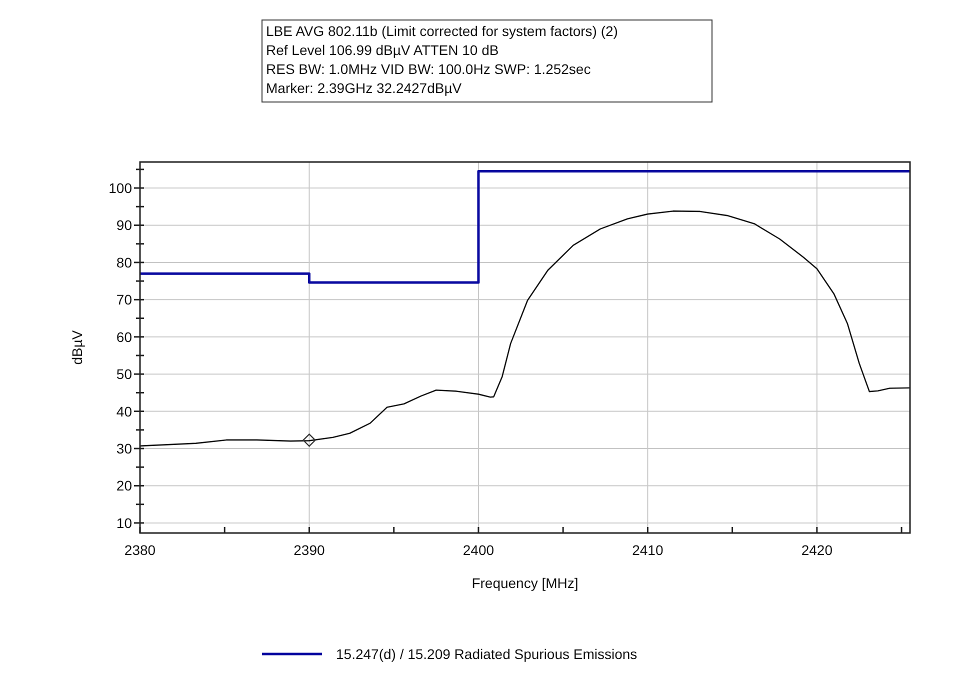 This screenshot has width=954, height=675. Describe the element at coordinates (140, 550) in the screenshot. I see `x-tick-label: 2380` at that location.